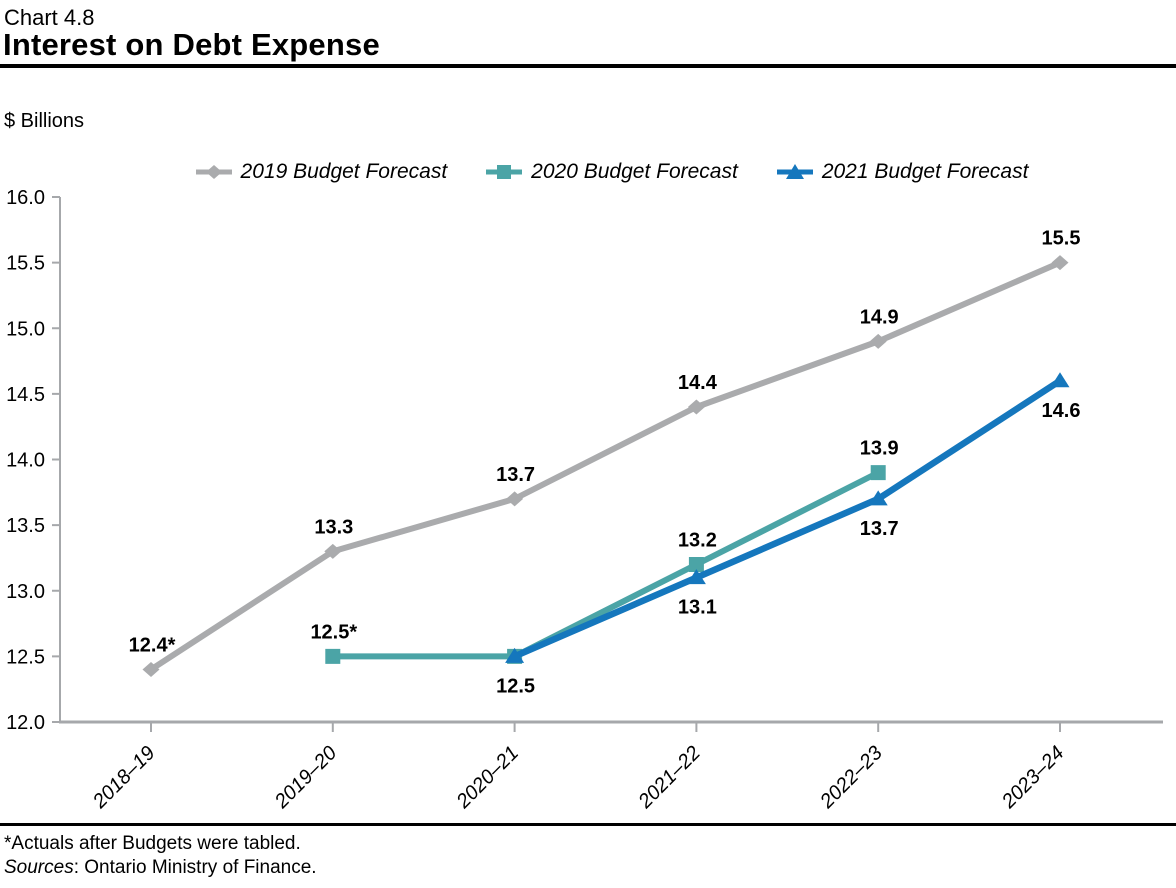  Describe the element at coordinates (879, 317) in the screenshot. I see `data-point-label: 14.9` at that location.